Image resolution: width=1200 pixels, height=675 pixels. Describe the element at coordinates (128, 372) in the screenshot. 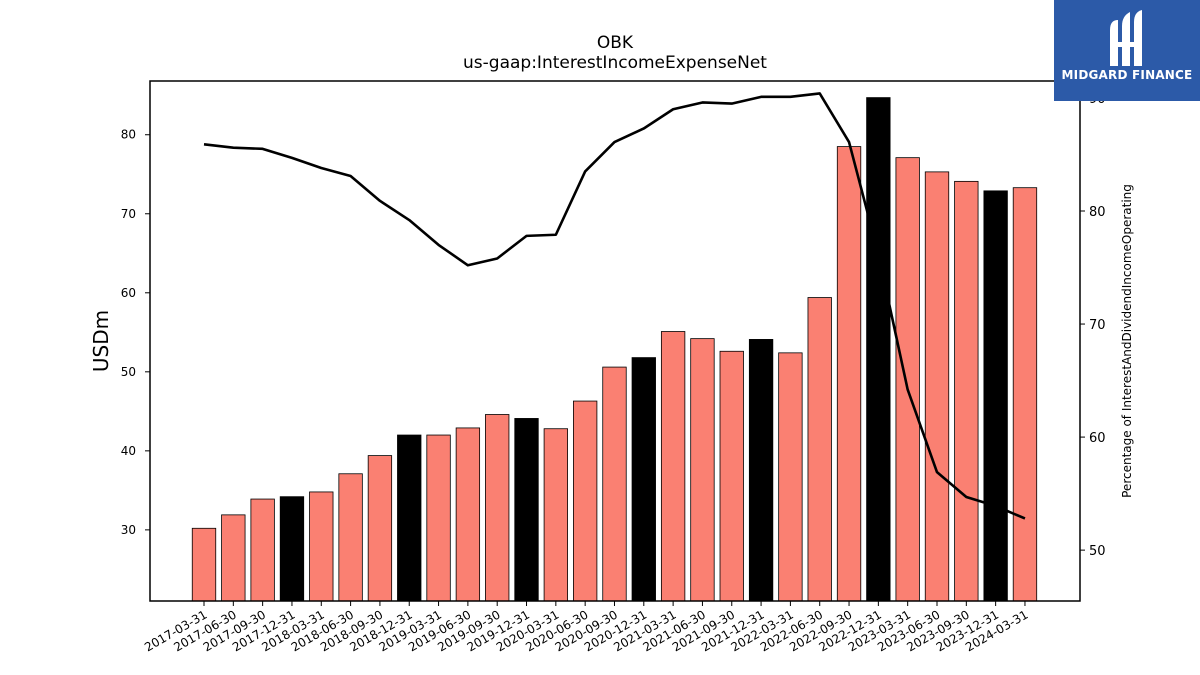

I see `left-tick-label: 50` at that location.